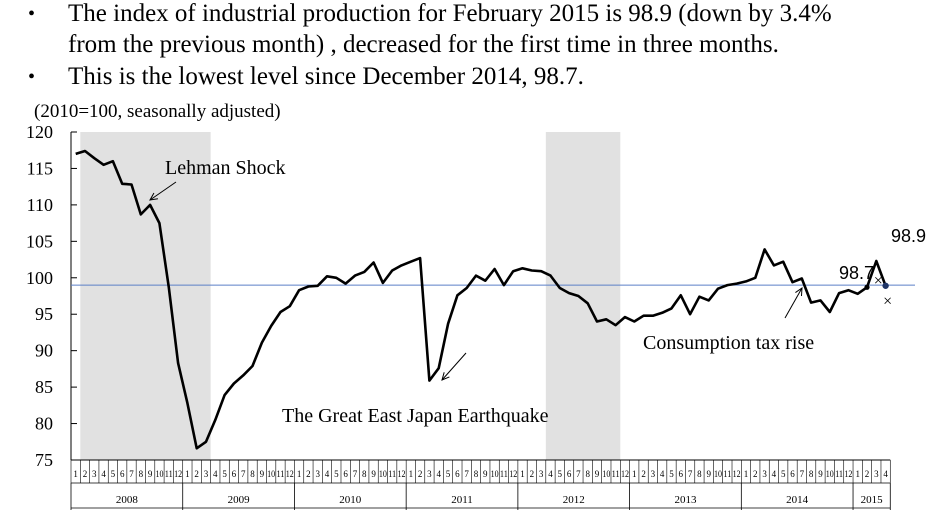 Image resolution: width=949 pixels, height=518 pixels. Describe the element at coordinates (908, 236) in the screenshot. I see `data-value-label: 98.9` at that location.